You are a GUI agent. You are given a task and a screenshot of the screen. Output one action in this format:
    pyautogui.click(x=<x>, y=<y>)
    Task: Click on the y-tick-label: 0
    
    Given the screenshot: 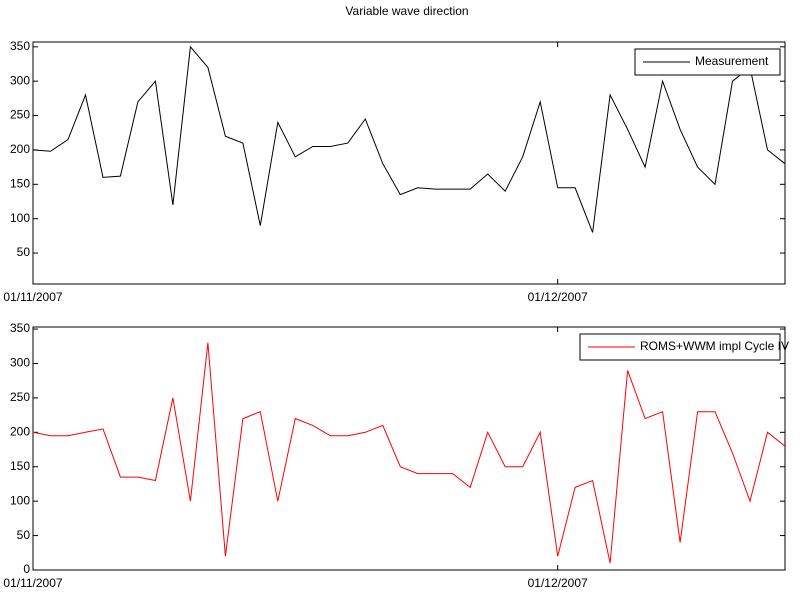 What is the action you would take?
    pyautogui.click(x=26, y=569)
    